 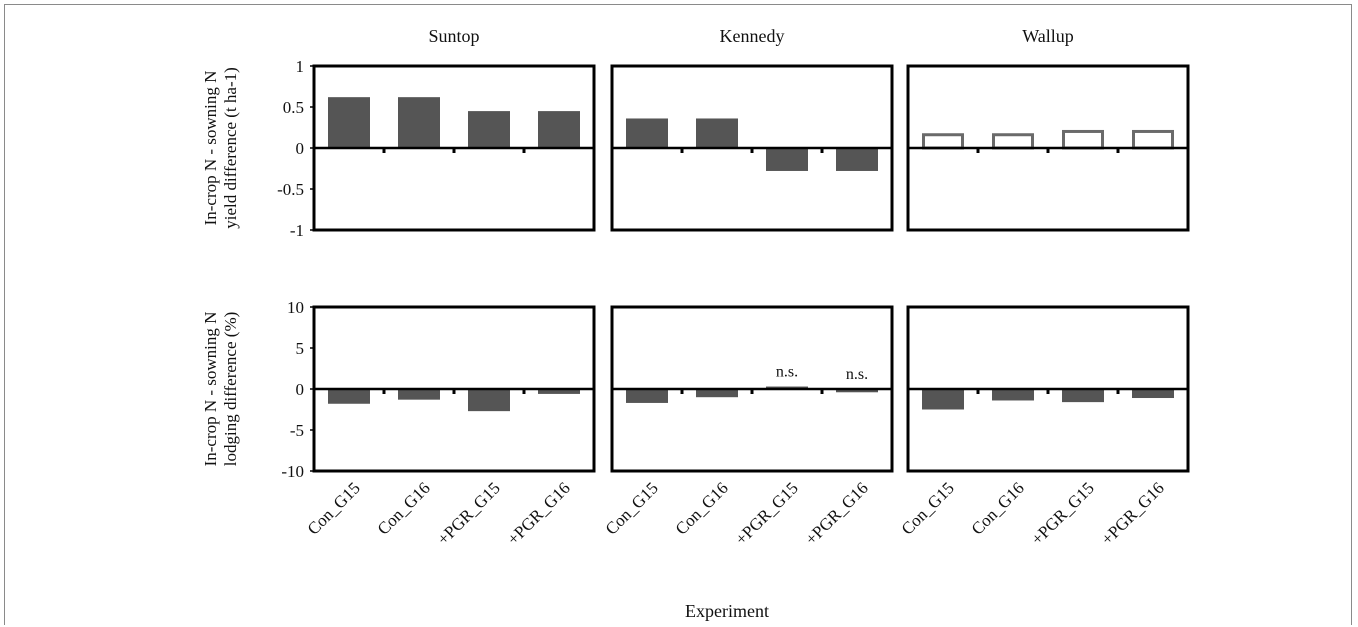 What do you see at coordinates (210, 148) in the screenshot?
I see `row1-y-axis-label-line-1: In-crop N - sowning N` at bounding box center [210, 148].